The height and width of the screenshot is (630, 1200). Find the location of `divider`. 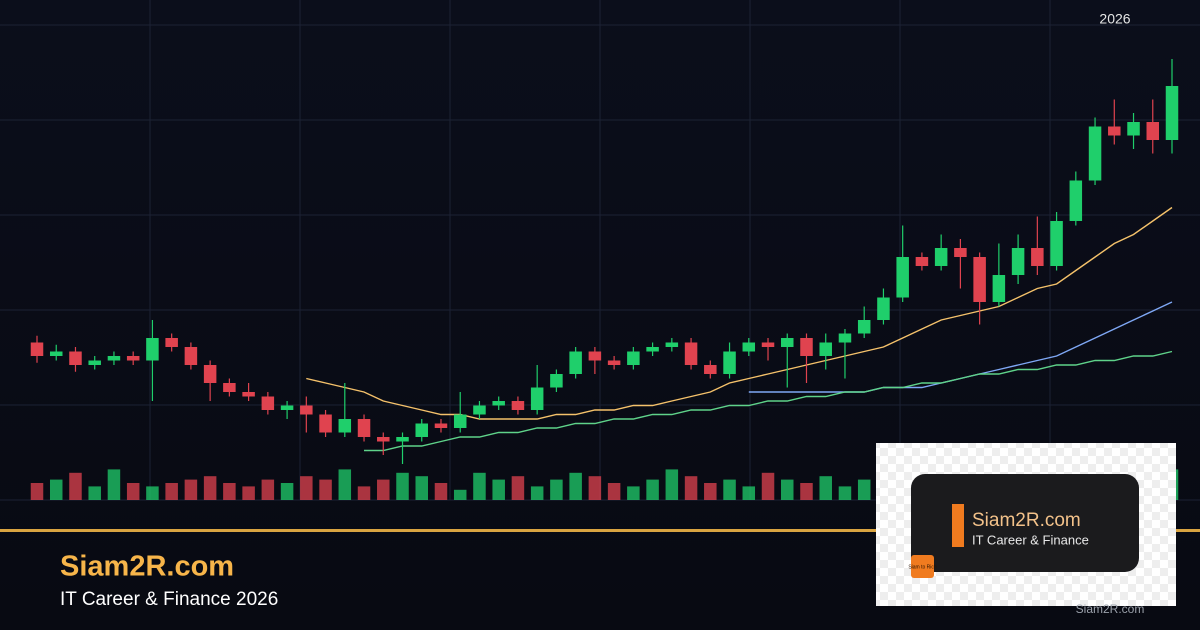

divider is located at coordinates (600, 530).